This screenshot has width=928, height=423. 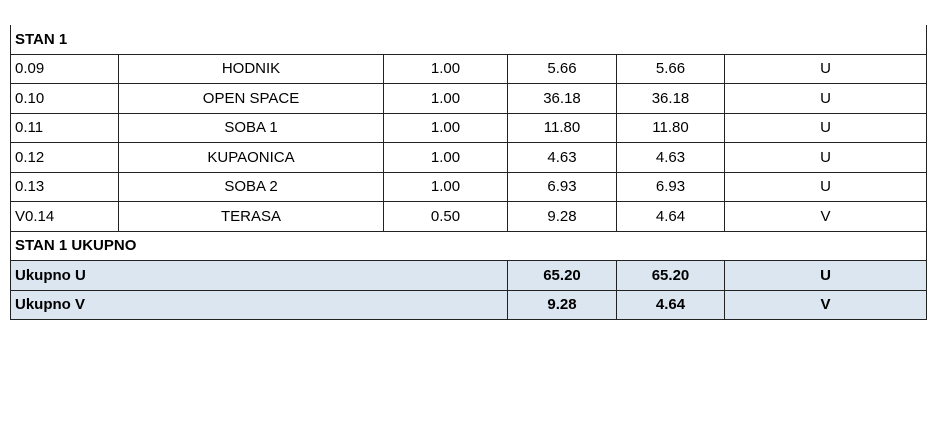 I want to click on weighted-area: 36.18, so click(x=670, y=98).